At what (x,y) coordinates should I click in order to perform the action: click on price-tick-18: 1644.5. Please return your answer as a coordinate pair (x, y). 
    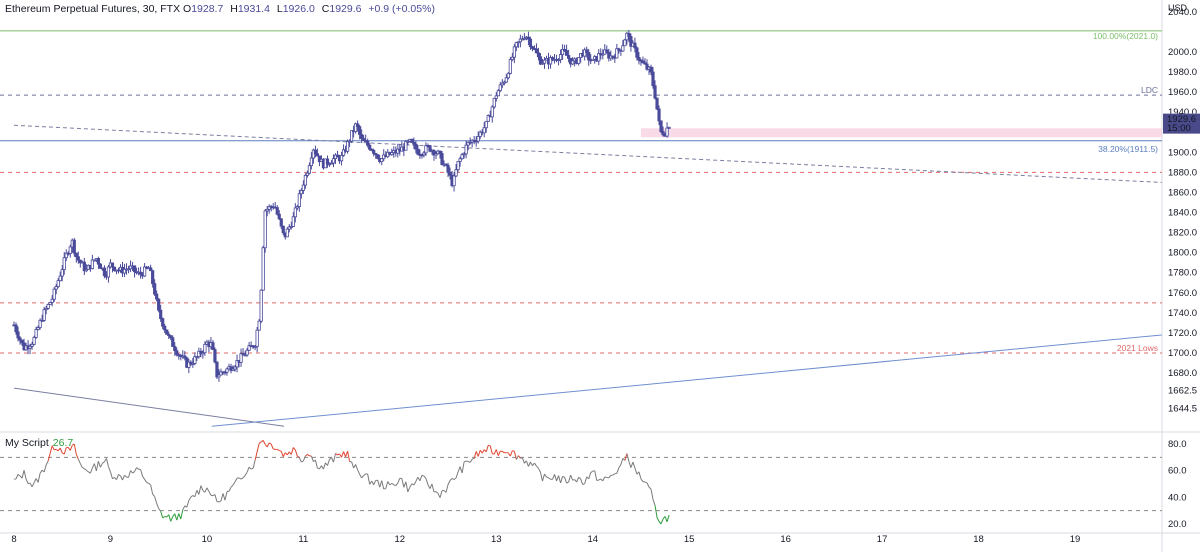
    Looking at the image, I should click on (1182, 409).